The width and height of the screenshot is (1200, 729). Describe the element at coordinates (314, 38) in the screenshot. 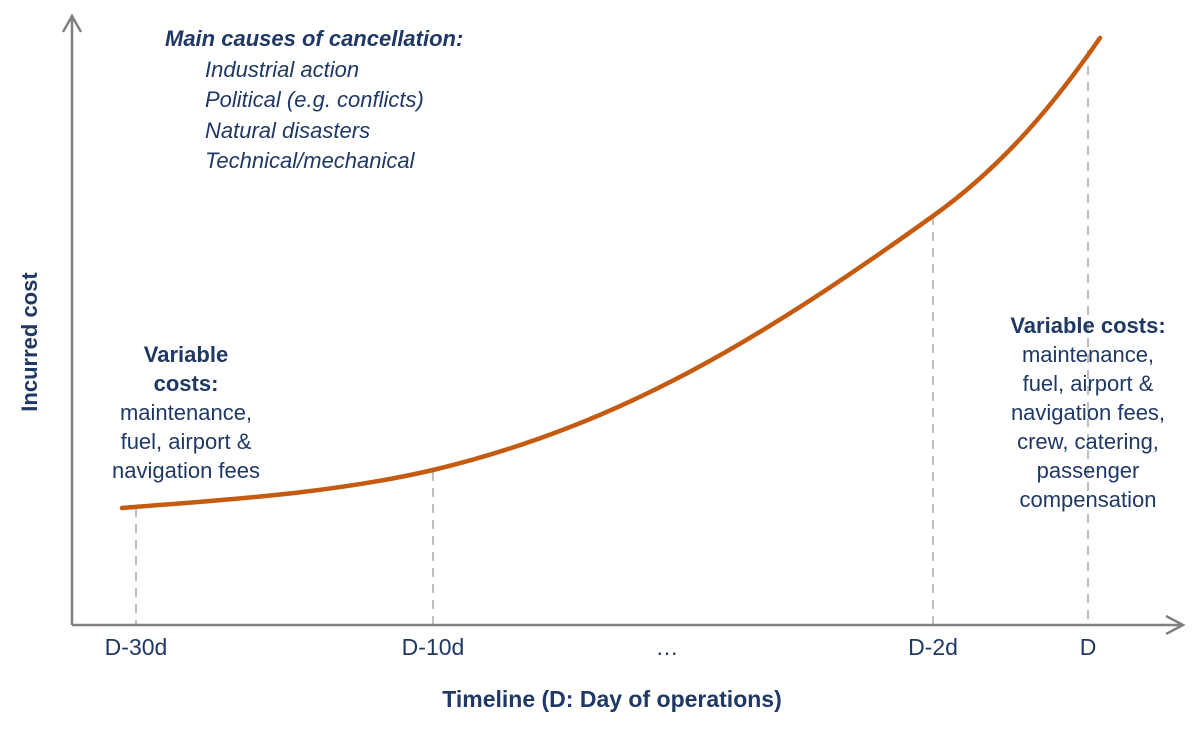

I see `causes-title: Main causes of cancellation:` at that location.